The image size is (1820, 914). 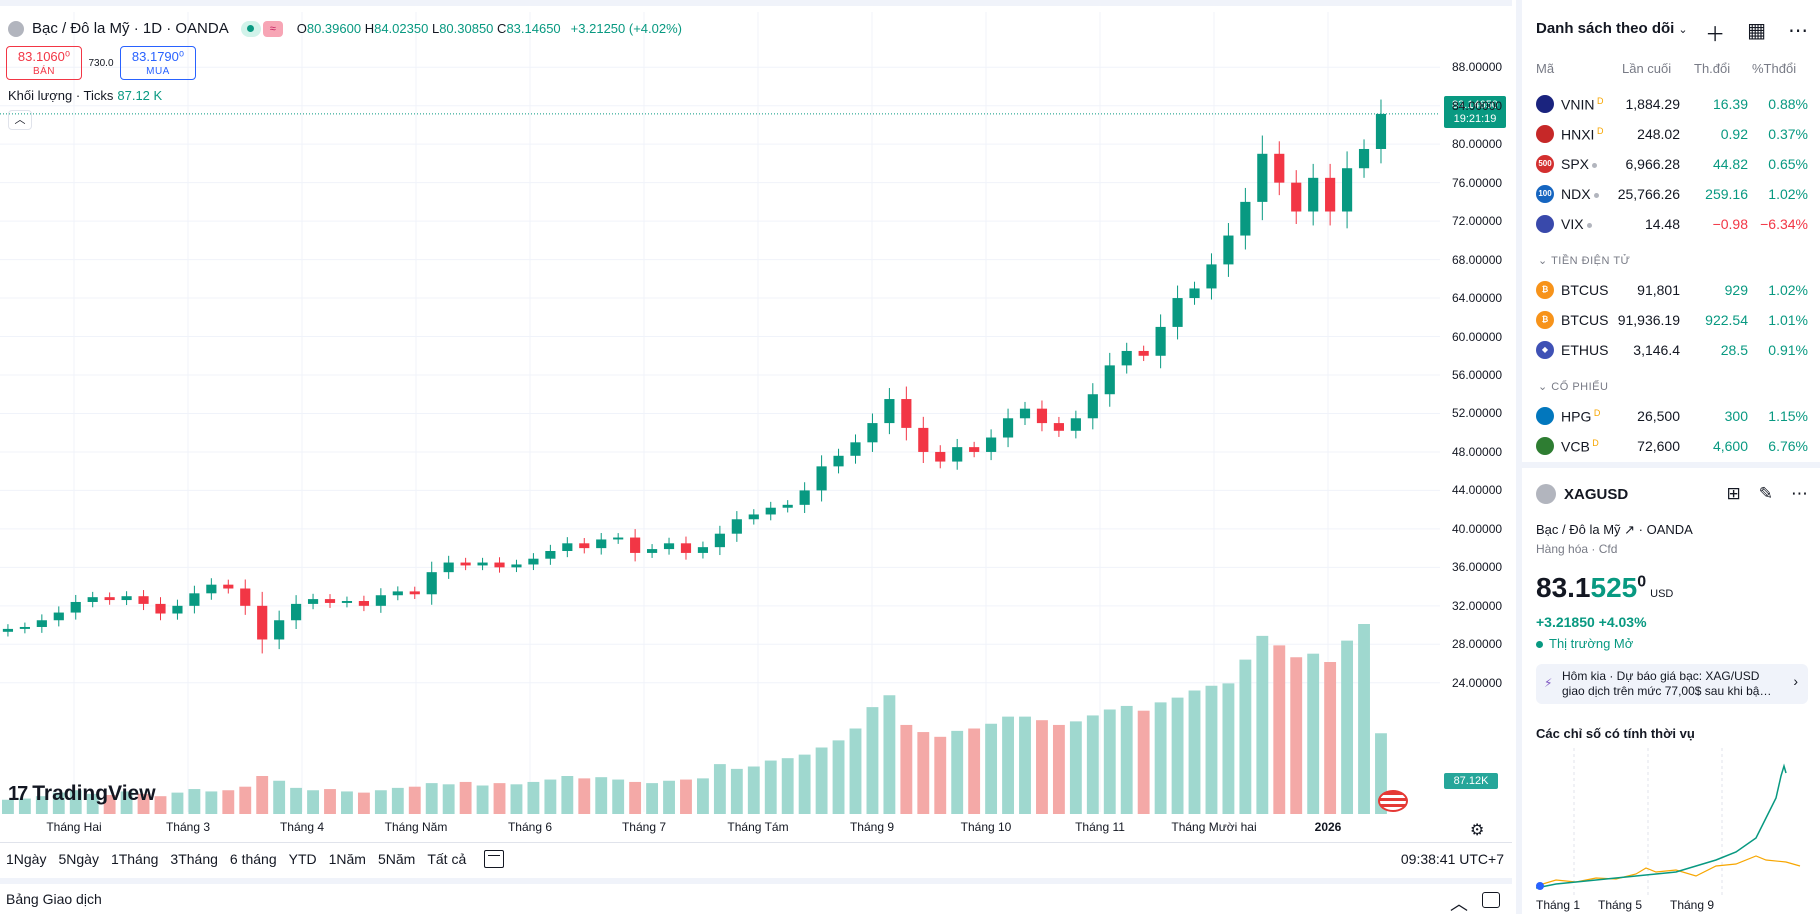 What do you see at coordinates (1715, 35) in the screenshot?
I see `add-symbol-icon: ＋` at bounding box center [1715, 35].